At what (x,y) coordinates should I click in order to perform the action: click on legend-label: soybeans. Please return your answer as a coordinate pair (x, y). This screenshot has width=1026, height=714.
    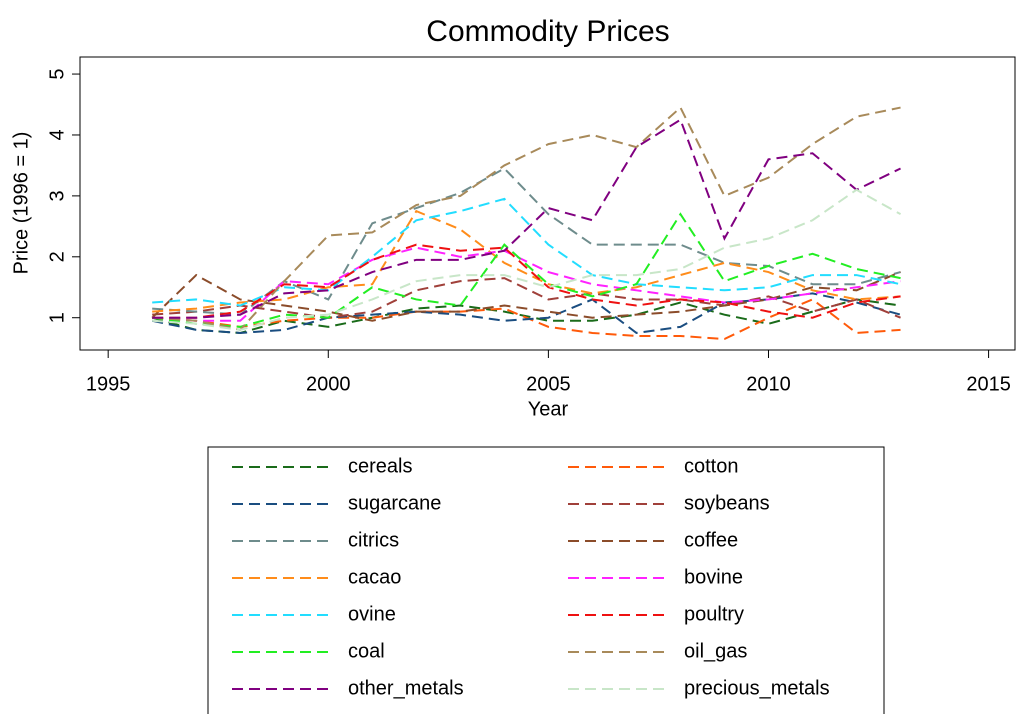
    Looking at the image, I should click on (727, 503).